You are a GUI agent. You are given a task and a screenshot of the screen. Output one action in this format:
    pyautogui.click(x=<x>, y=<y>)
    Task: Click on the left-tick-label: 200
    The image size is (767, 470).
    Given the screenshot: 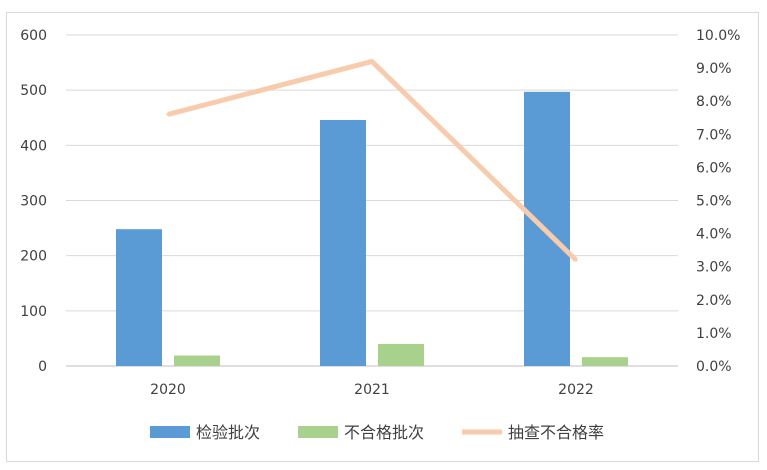 What is the action you would take?
    pyautogui.click(x=33, y=257)
    